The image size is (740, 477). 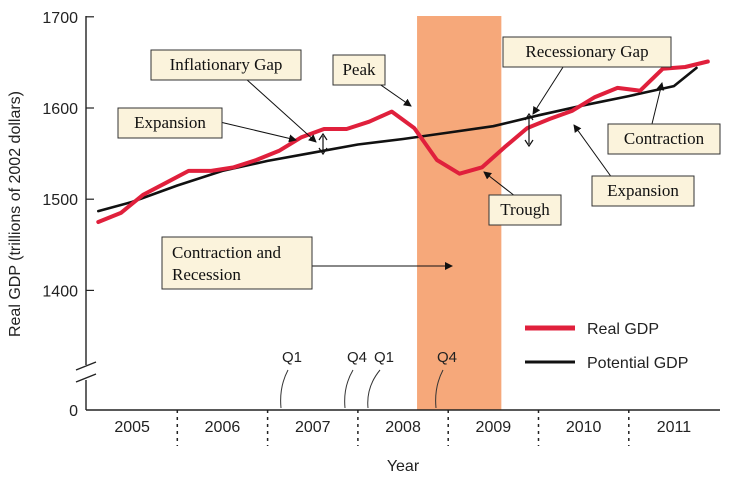 I want to click on expansion-right-label: Expansion, so click(x=643, y=191).